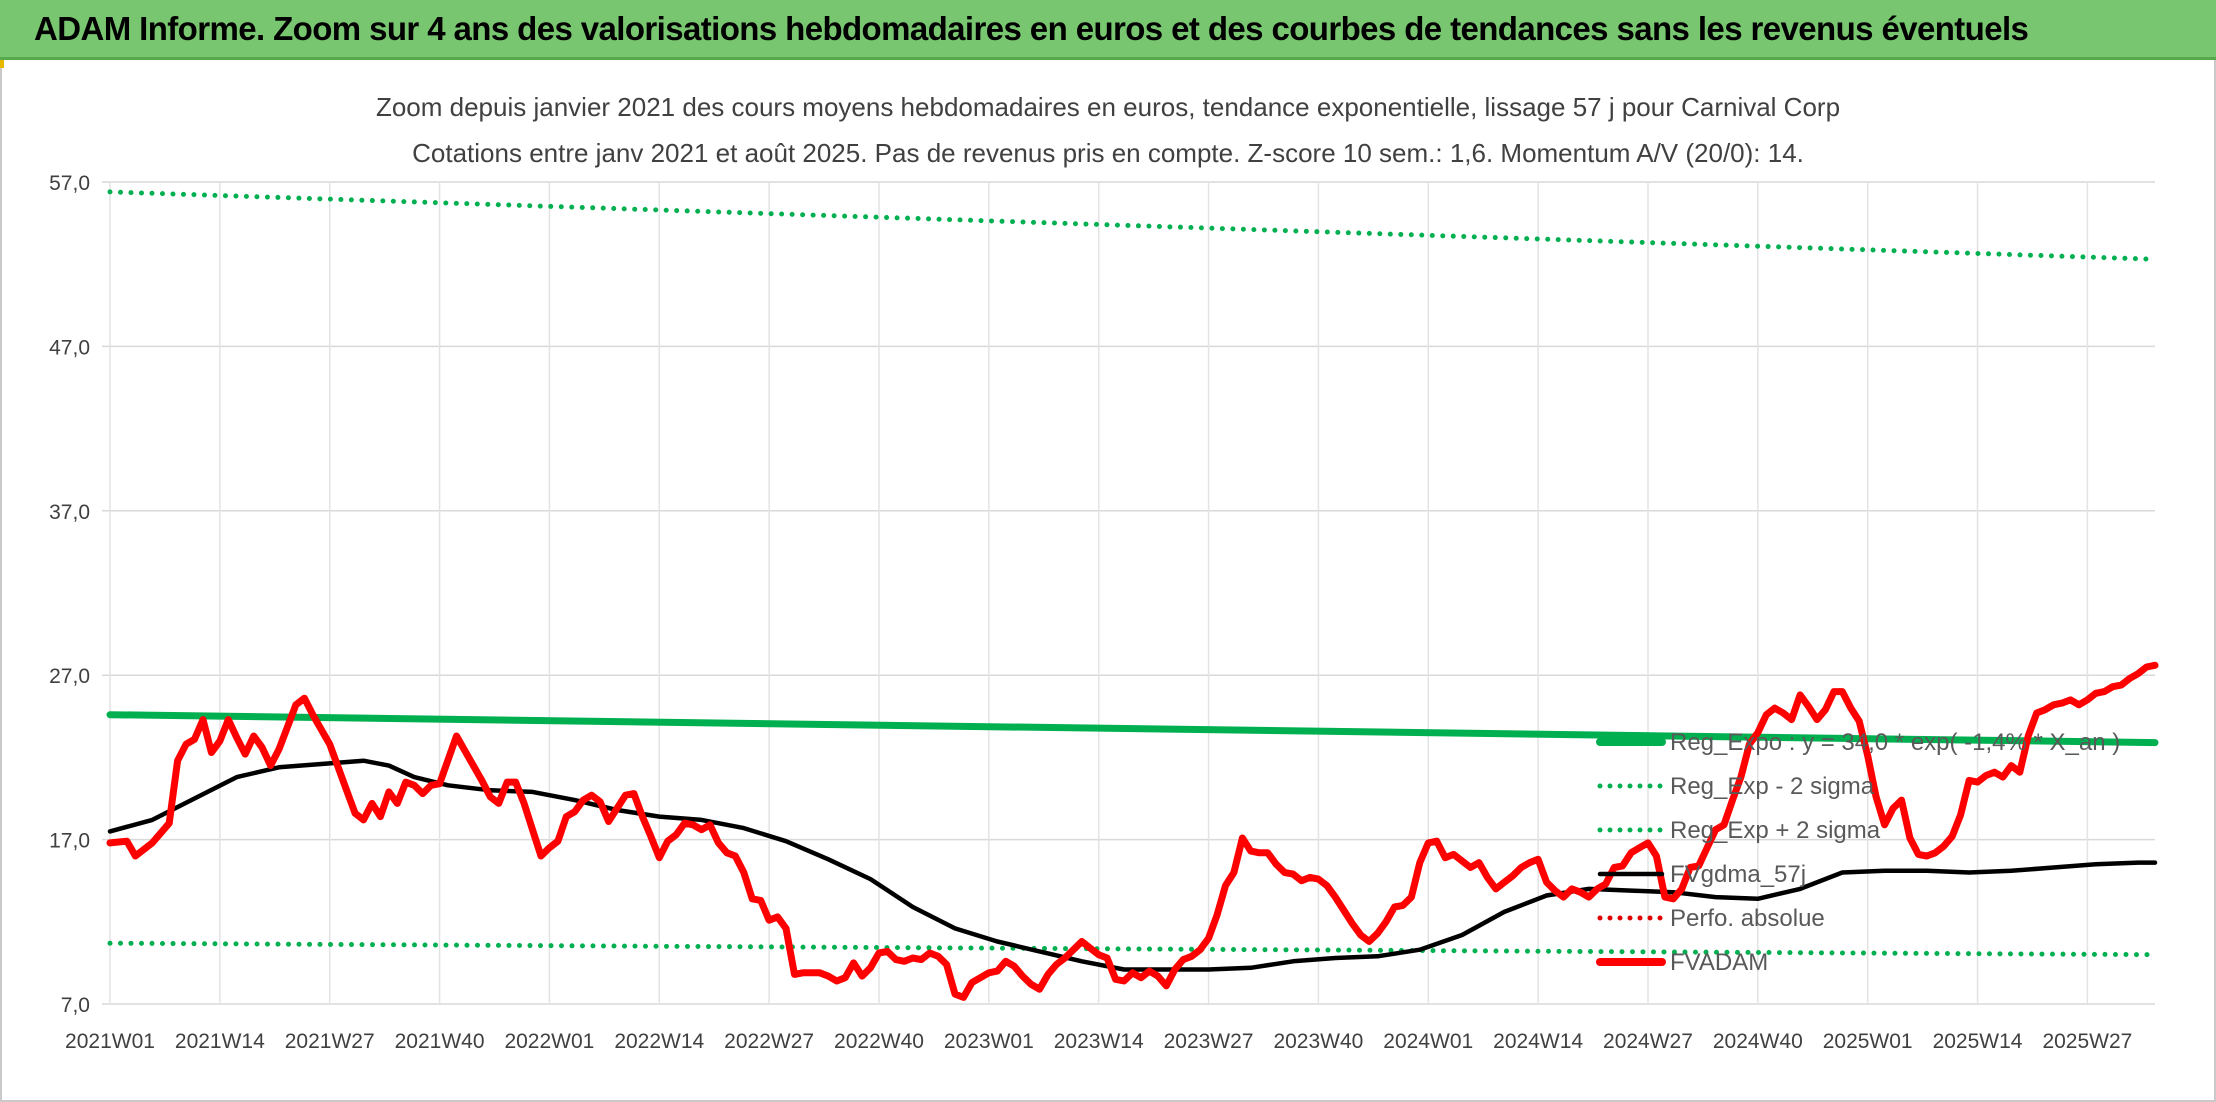 This screenshot has width=2216, height=1102. Describe the element at coordinates (1209, 1041) in the screenshot. I see `x-tick-label: 2023W27` at that location.